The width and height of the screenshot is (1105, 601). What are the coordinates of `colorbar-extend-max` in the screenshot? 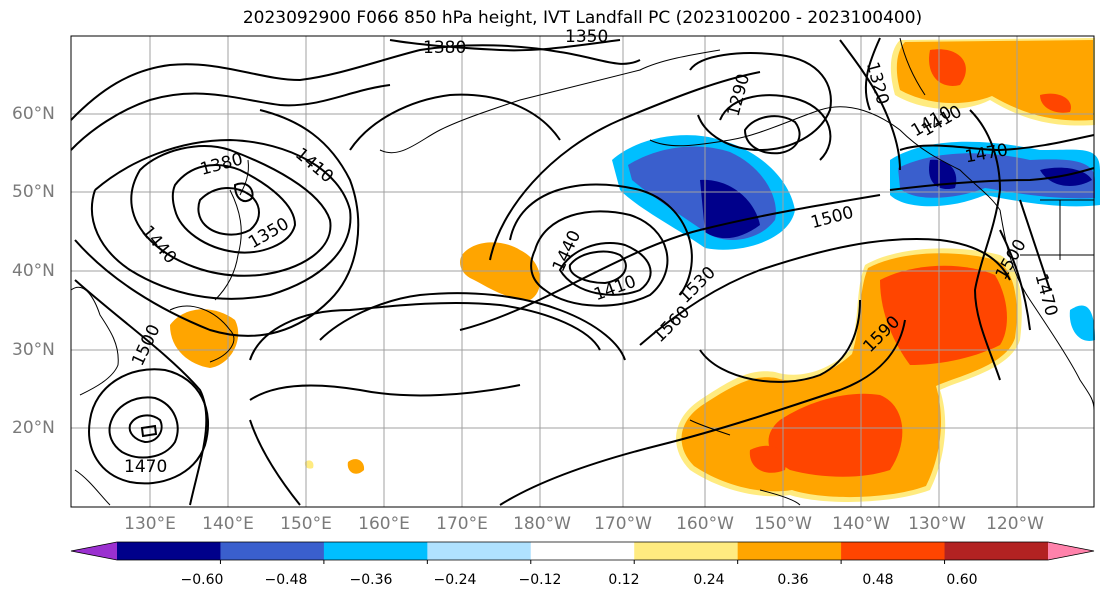 It's located at (1071, 551).